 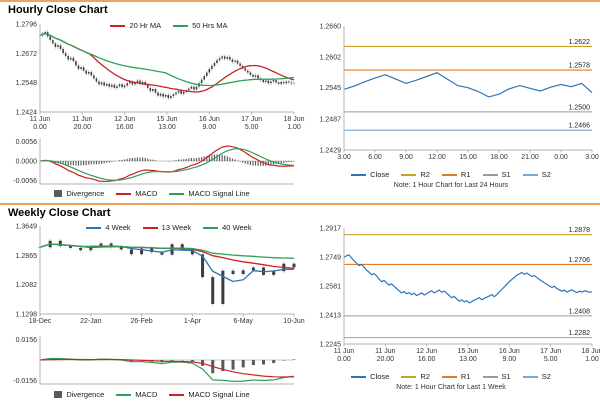 I want to click on svg-text: 1.2706, so click(x=580, y=260).